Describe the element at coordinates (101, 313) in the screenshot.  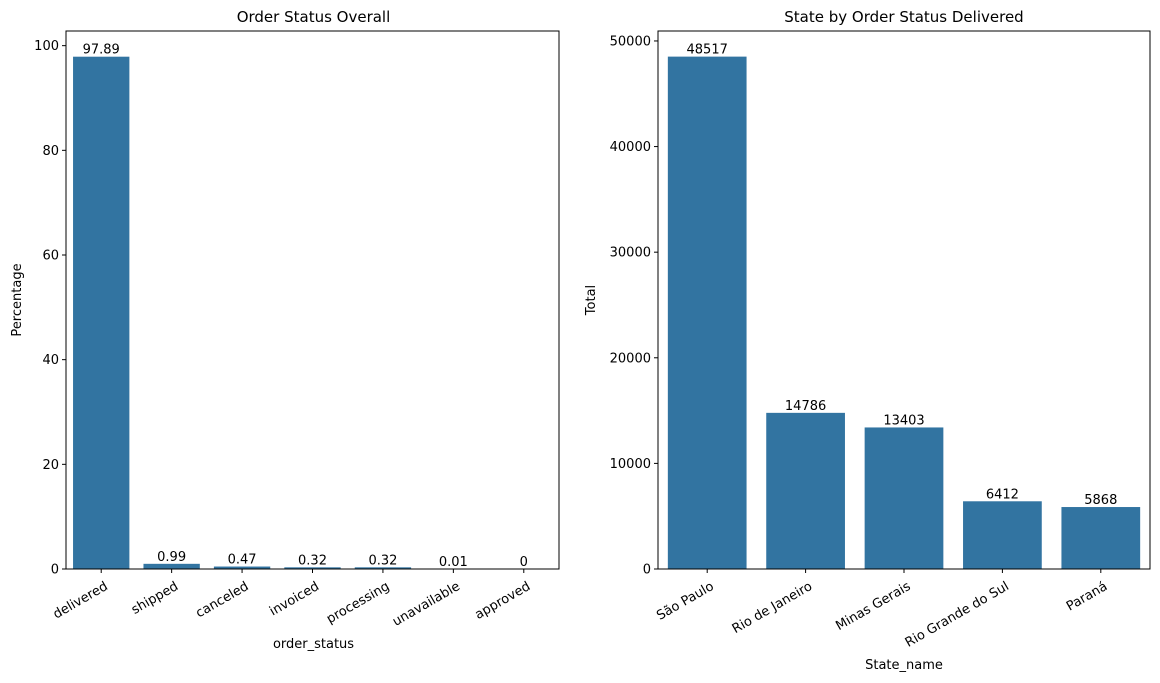
I see `bar-delivered` at that location.